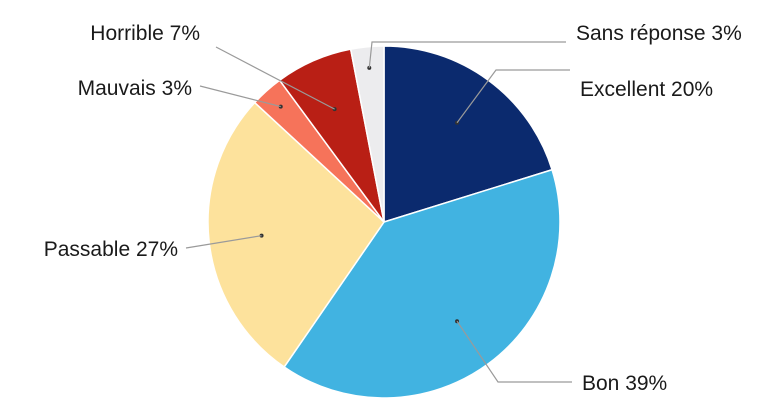 This screenshot has width=782, height=399. Describe the element at coordinates (145, 33) in the screenshot. I see `slice-label: Horrible 7%` at that location.